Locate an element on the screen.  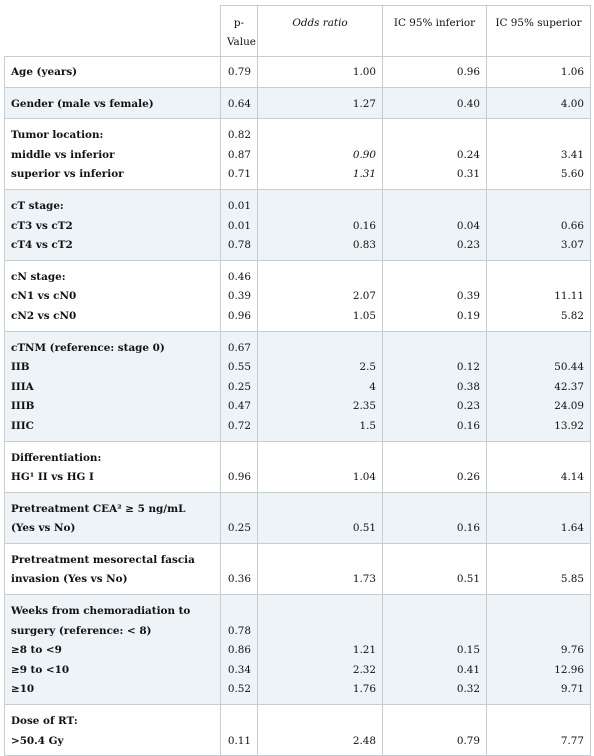
p-value-cell: 0.67 0.55 0.25 0.47 0.72 is located at coordinates (239, 386).